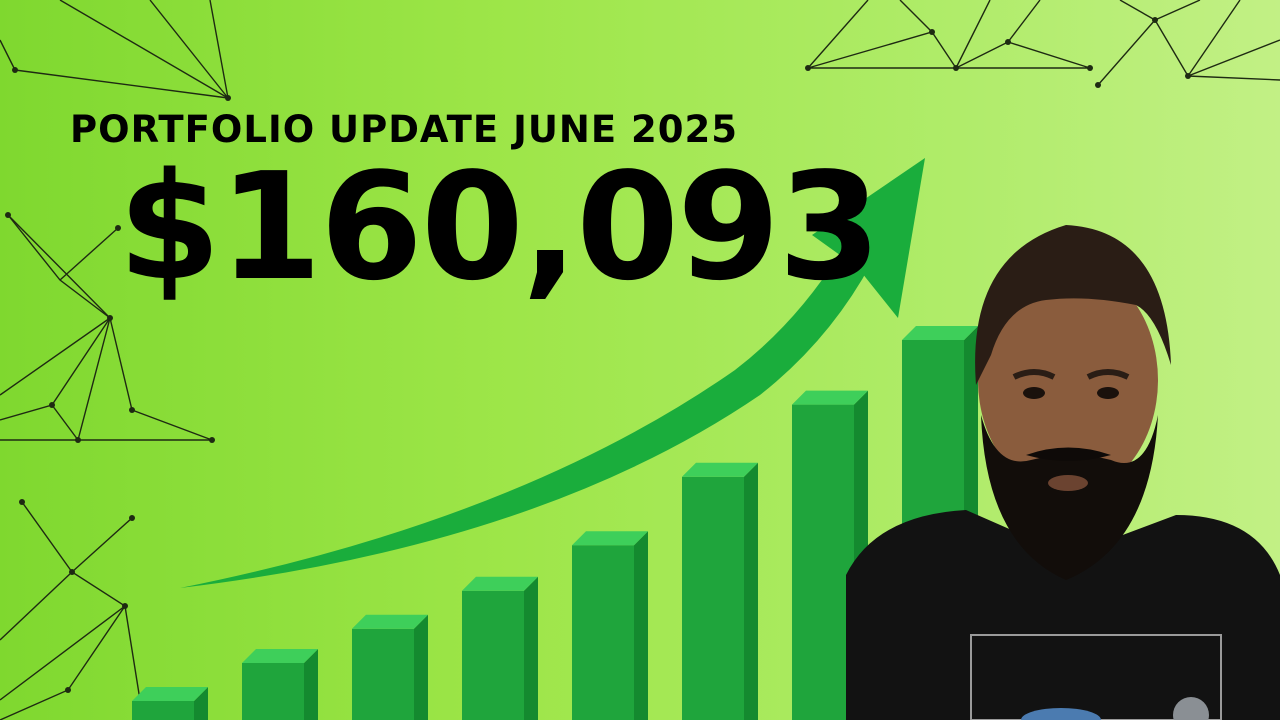 This screenshot has width=1280, height=720. Describe the element at coordinates (499, 227) in the screenshot. I see `portfolio-amount: $160,093` at that location.